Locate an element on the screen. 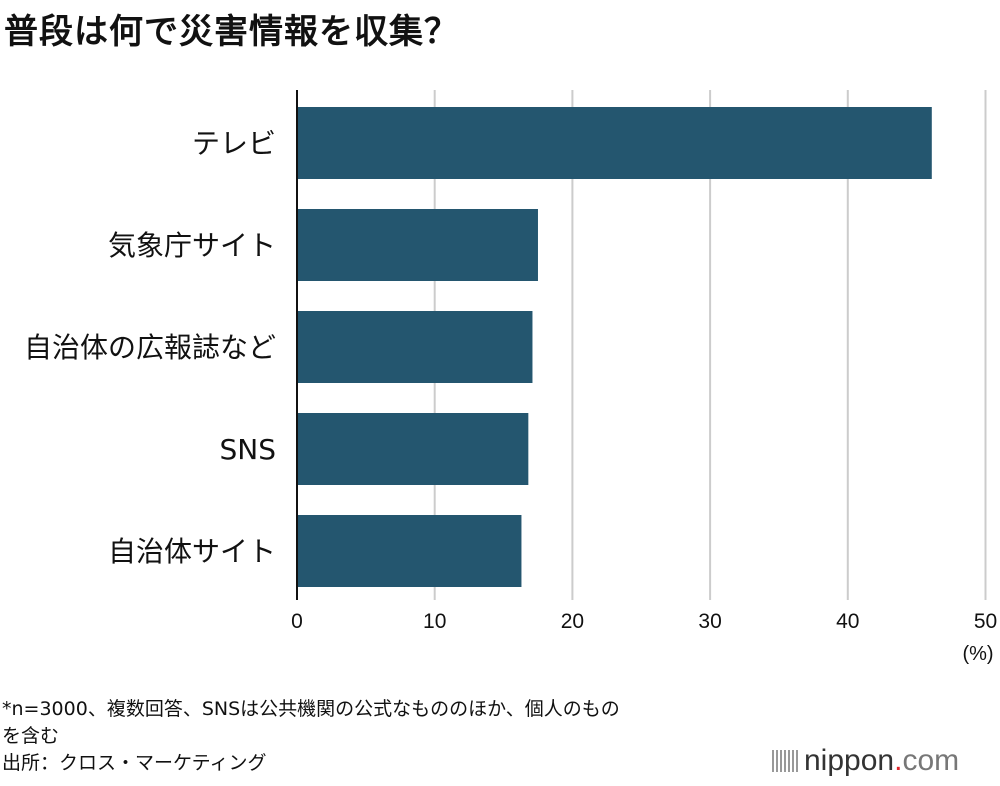  nippon-logo: nippon.com is located at coordinates (865, 761).